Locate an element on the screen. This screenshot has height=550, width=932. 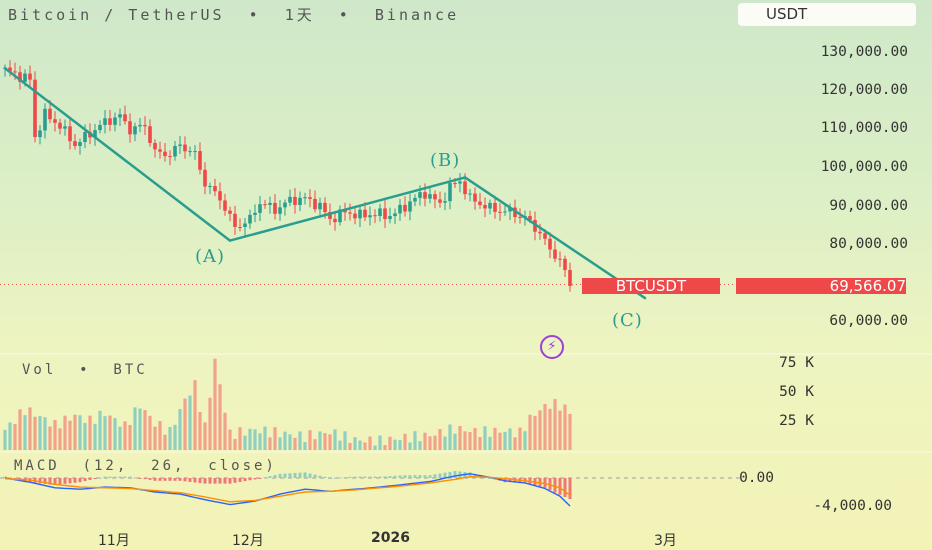
lightning-icon: ⚡ is located at coordinates (552, 347).